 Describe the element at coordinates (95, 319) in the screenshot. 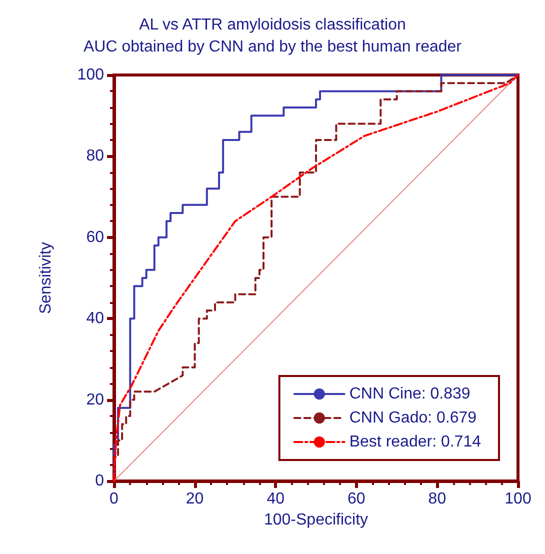

I see `y-tick-label: 40` at that location.